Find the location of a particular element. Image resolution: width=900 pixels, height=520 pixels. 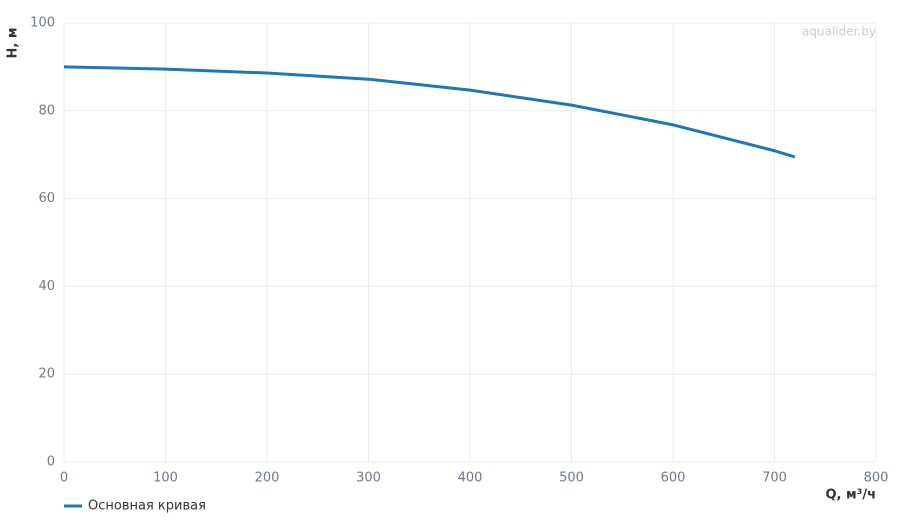

x-tick-label: 700 is located at coordinates (774, 478).